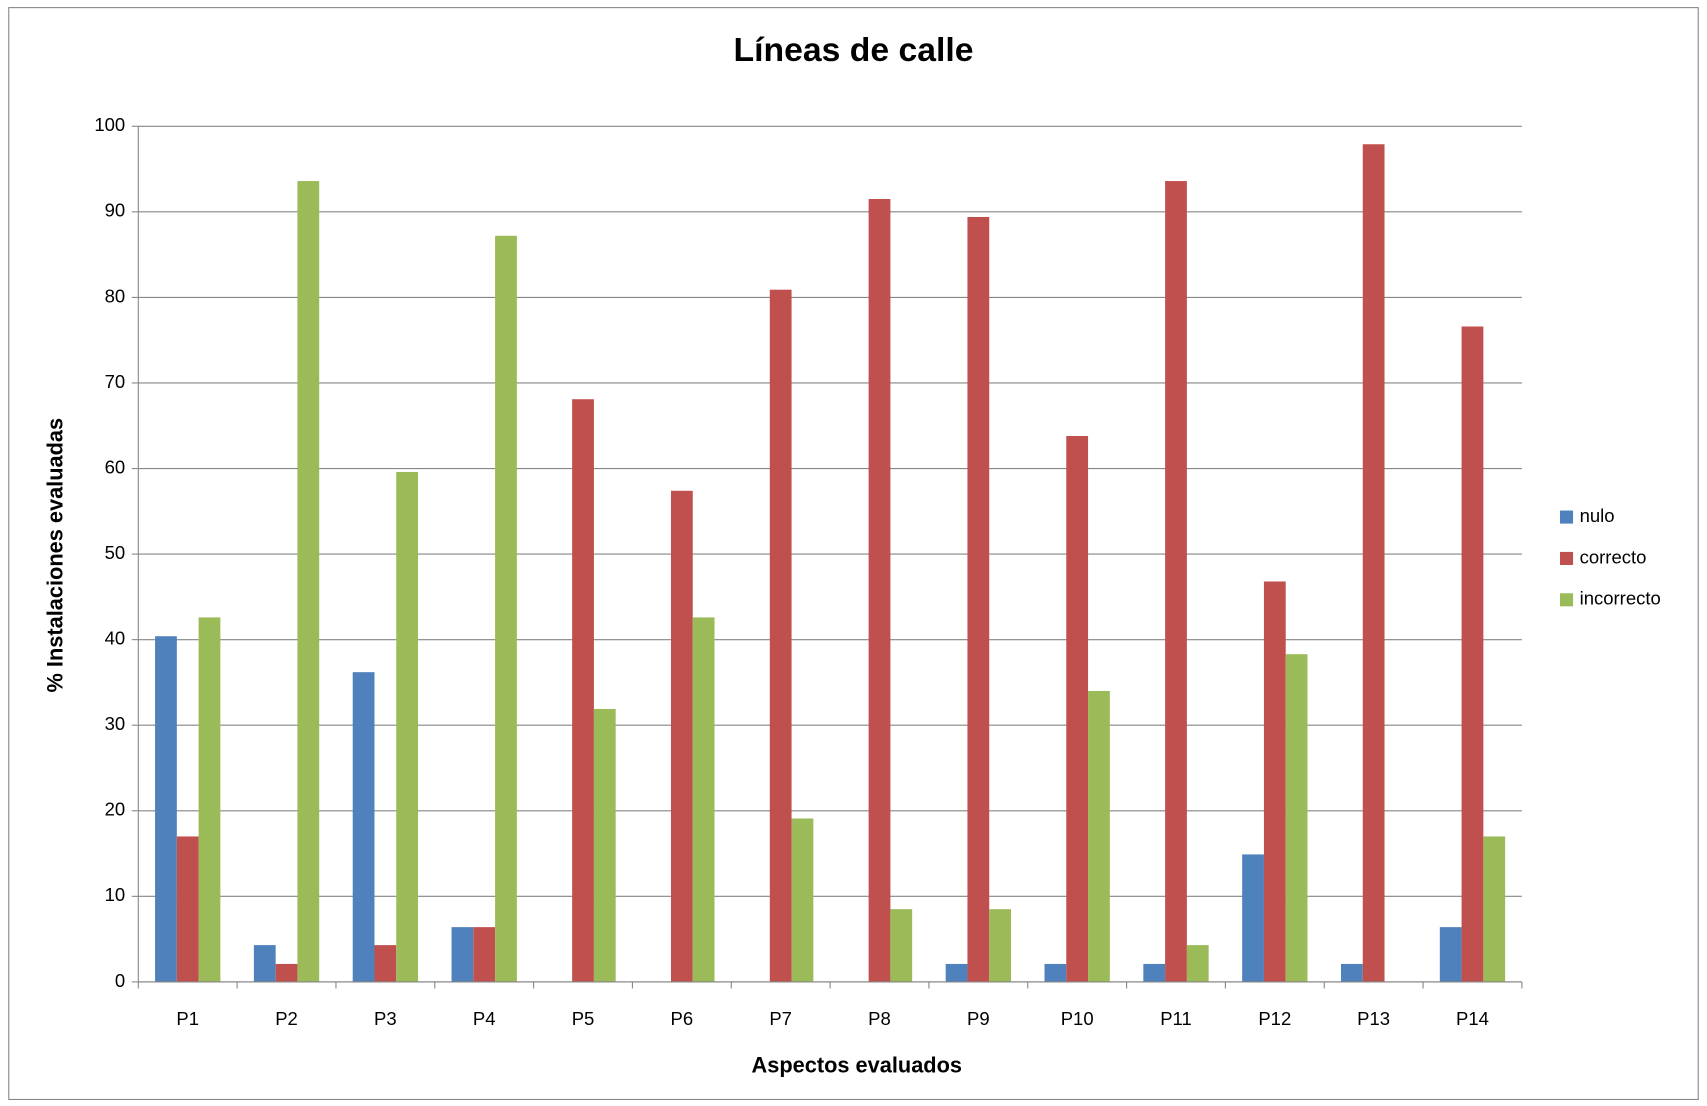  I want to click on y-tick-label: 0, so click(120, 980).